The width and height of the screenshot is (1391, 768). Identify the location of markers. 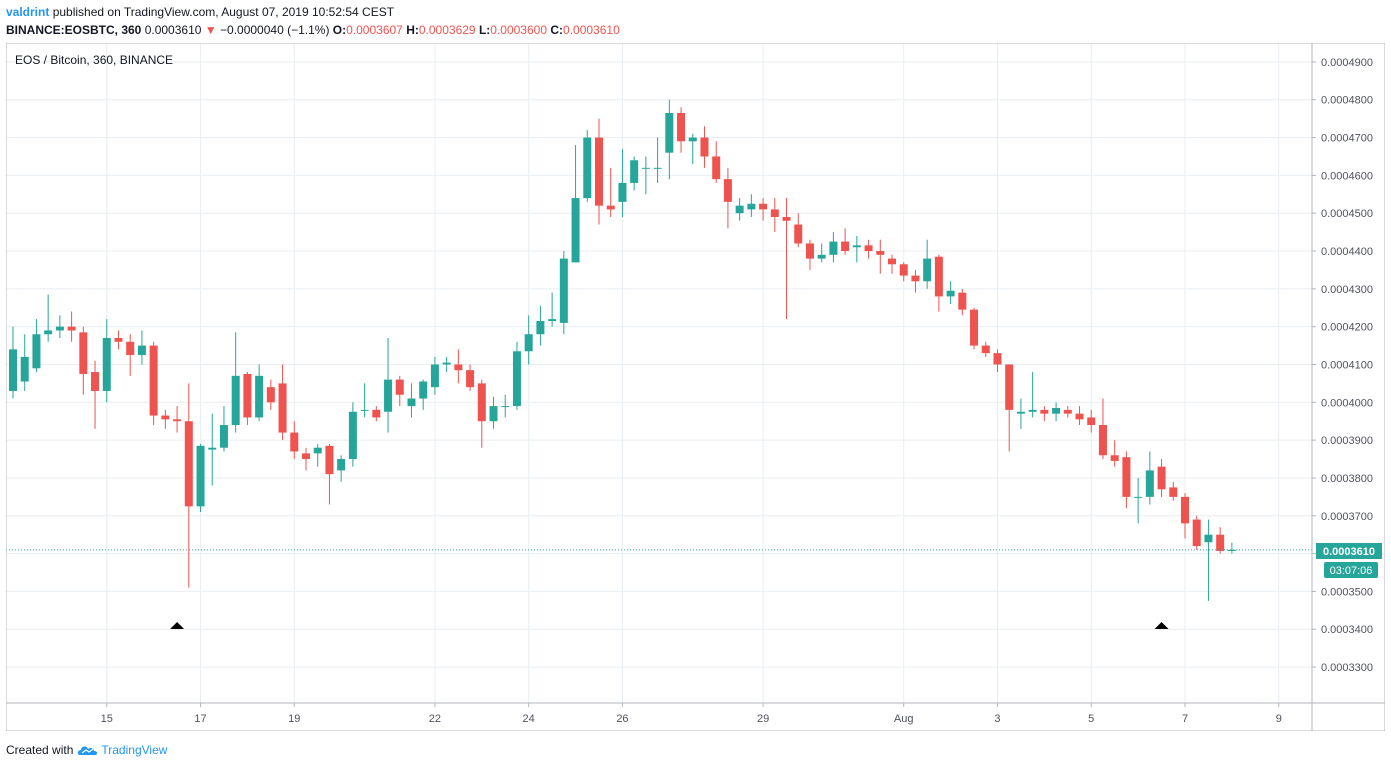
(669, 625).